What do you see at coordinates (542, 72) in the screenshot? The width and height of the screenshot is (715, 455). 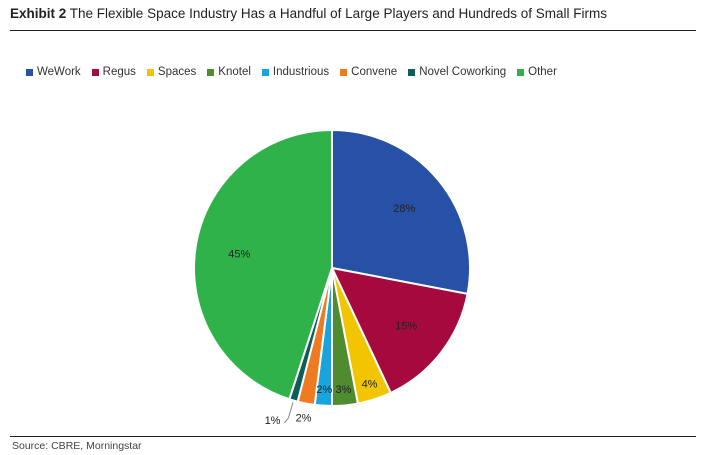 I see `legend-label-other: Other` at bounding box center [542, 72].